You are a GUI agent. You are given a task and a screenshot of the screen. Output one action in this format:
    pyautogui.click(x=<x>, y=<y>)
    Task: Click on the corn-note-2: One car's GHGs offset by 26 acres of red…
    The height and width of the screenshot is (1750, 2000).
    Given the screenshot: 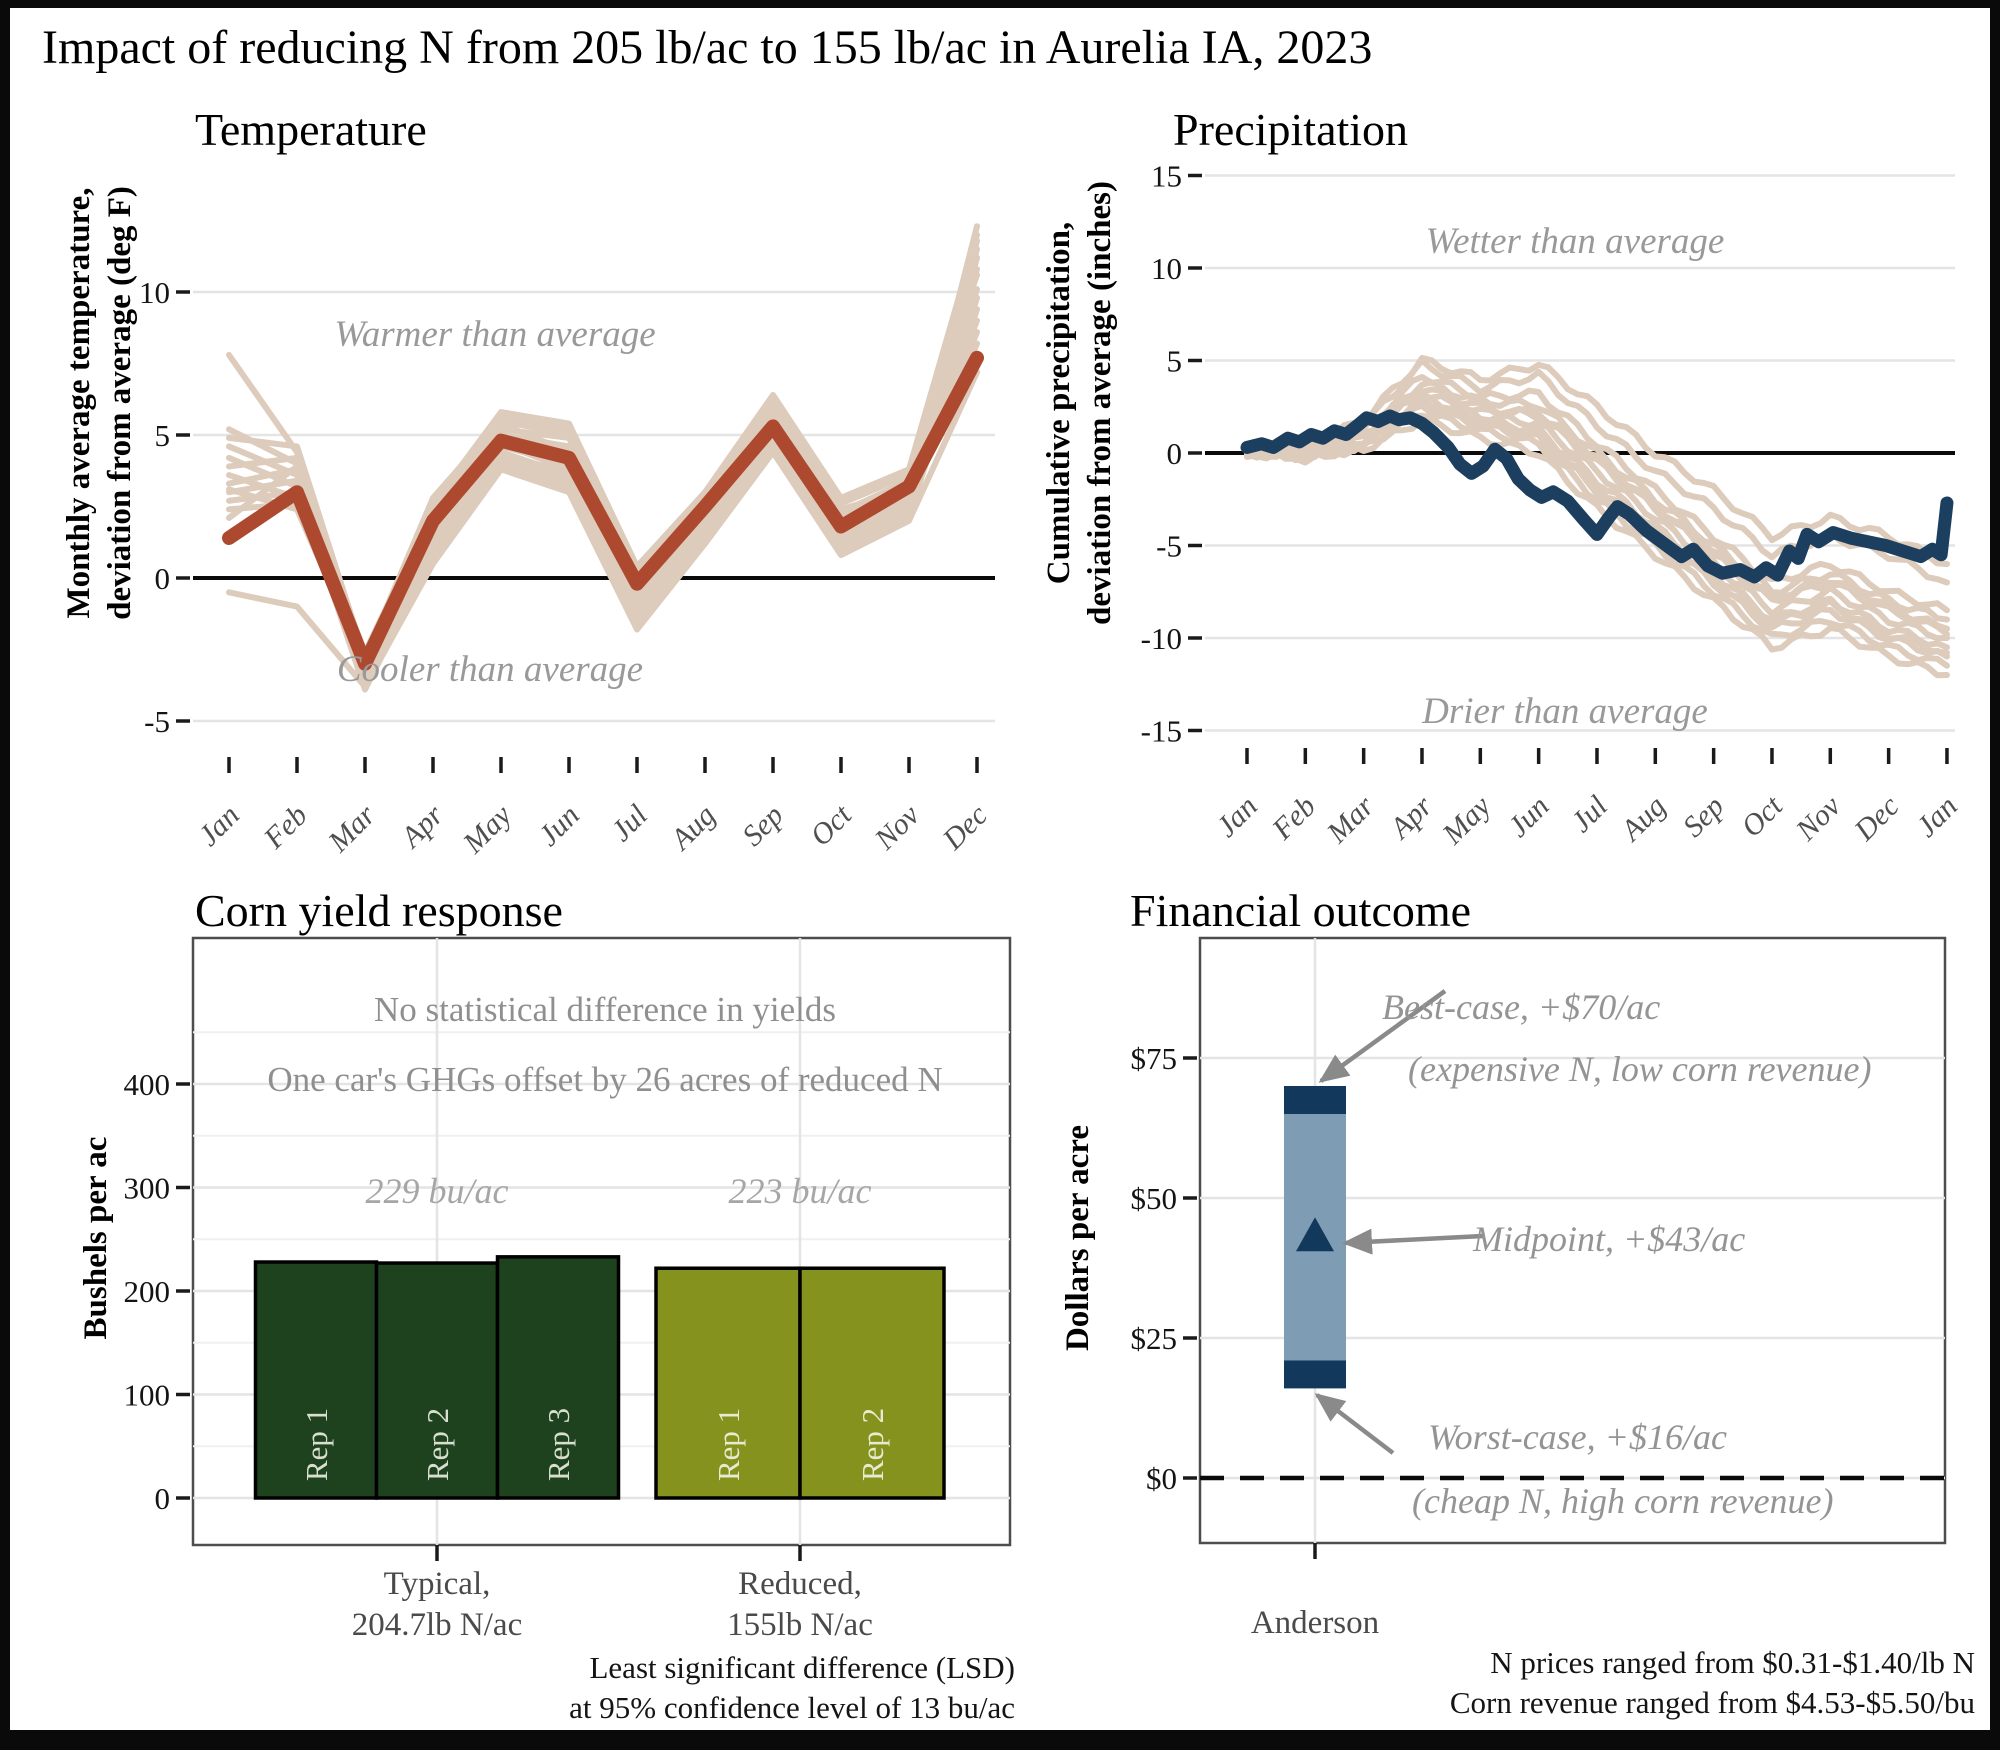 What is the action you would take?
    pyautogui.click(x=605, y=1079)
    